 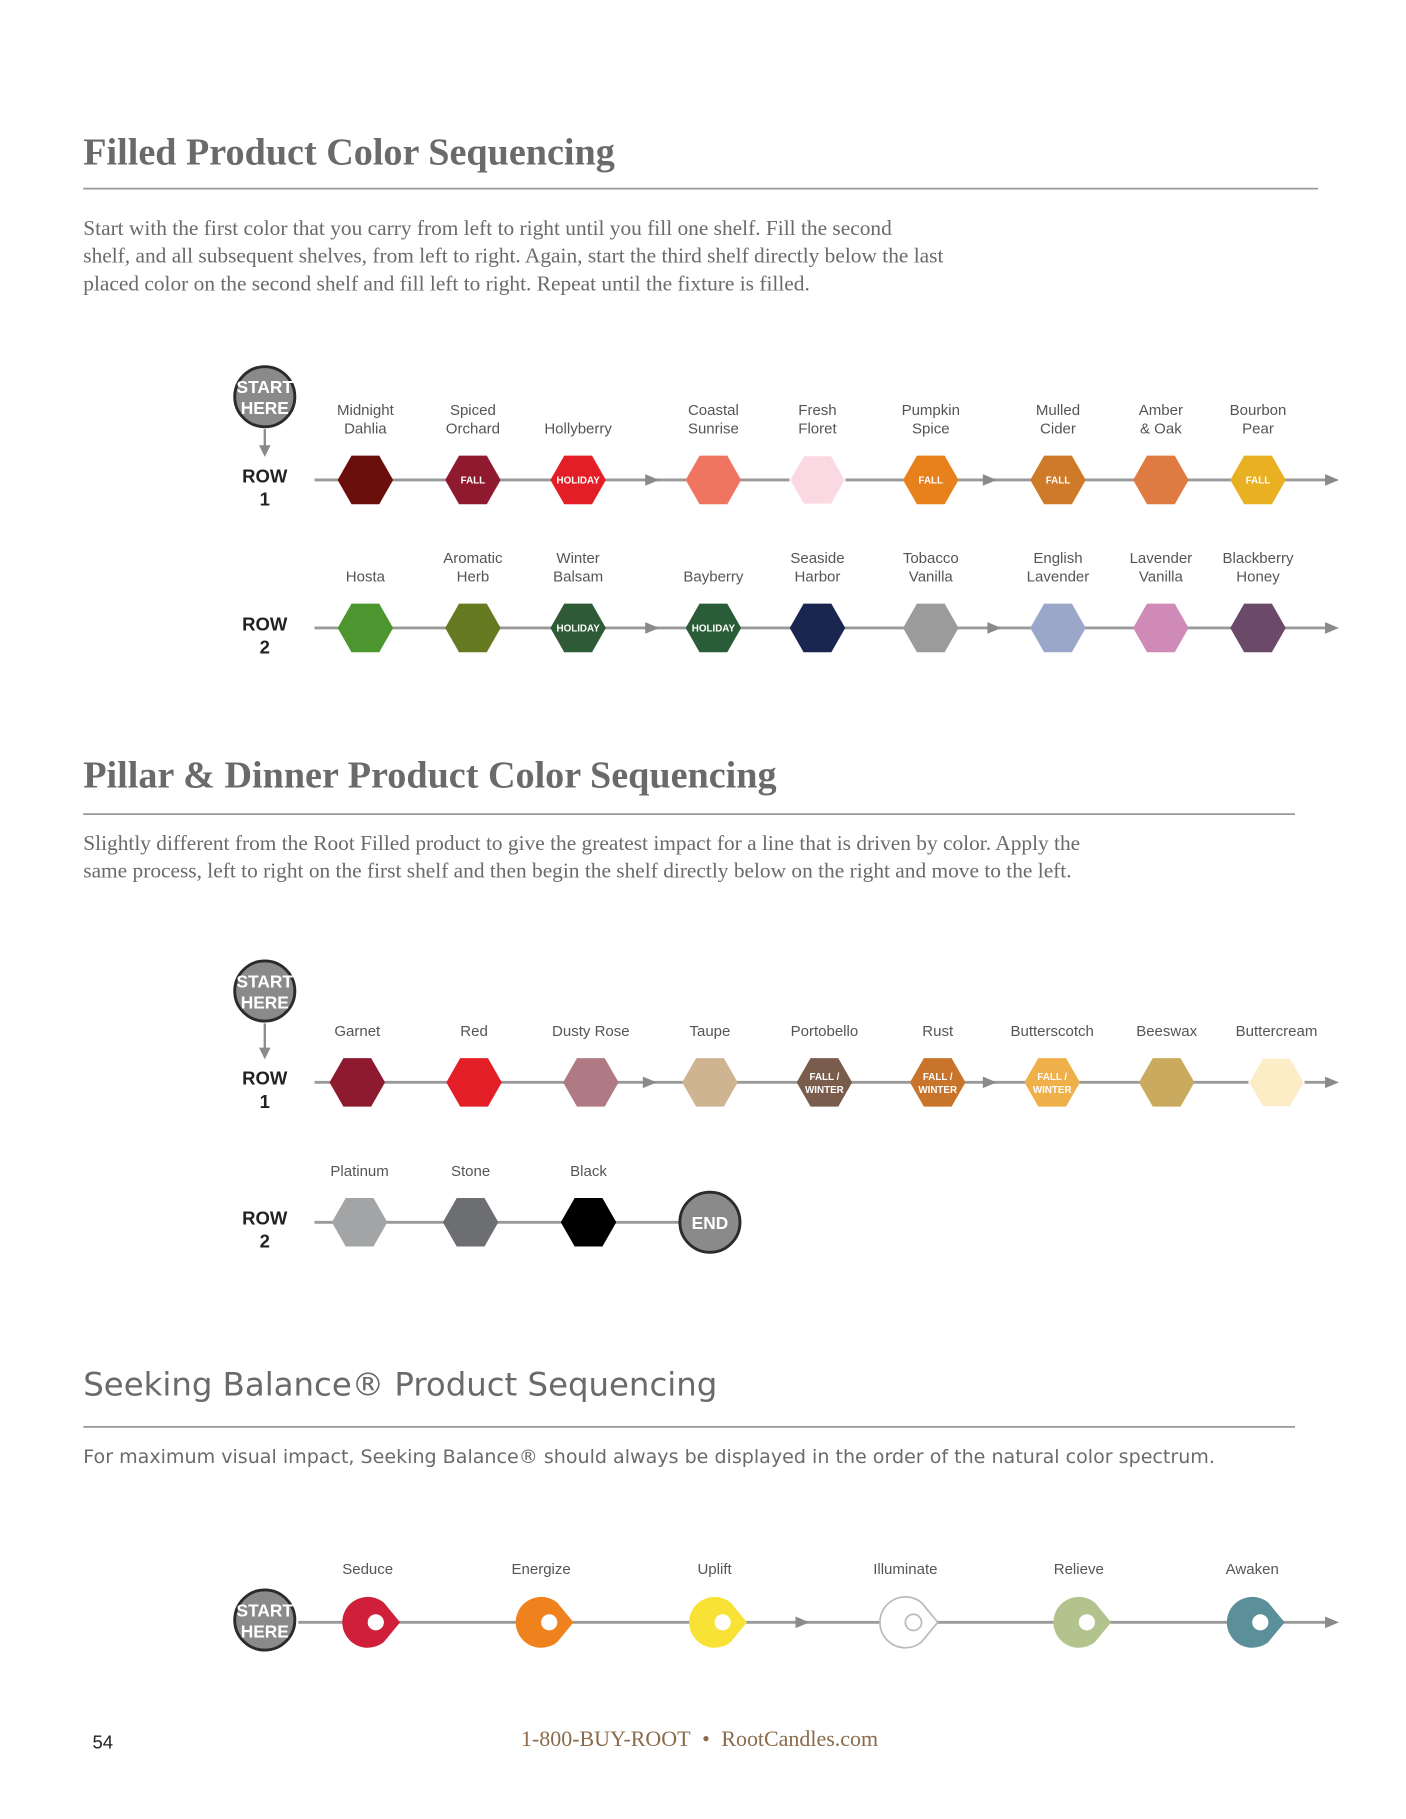 What do you see at coordinates (265, 498) in the screenshot?
I see `row-label-line: 1` at bounding box center [265, 498].